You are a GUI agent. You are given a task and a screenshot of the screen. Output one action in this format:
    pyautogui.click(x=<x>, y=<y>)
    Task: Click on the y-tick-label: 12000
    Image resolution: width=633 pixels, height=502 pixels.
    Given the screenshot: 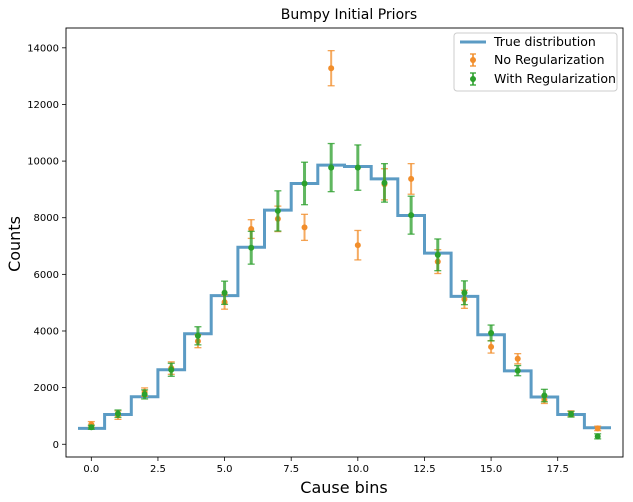 What is the action you would take?
    pyautogui.click(x=43, y=105)
    